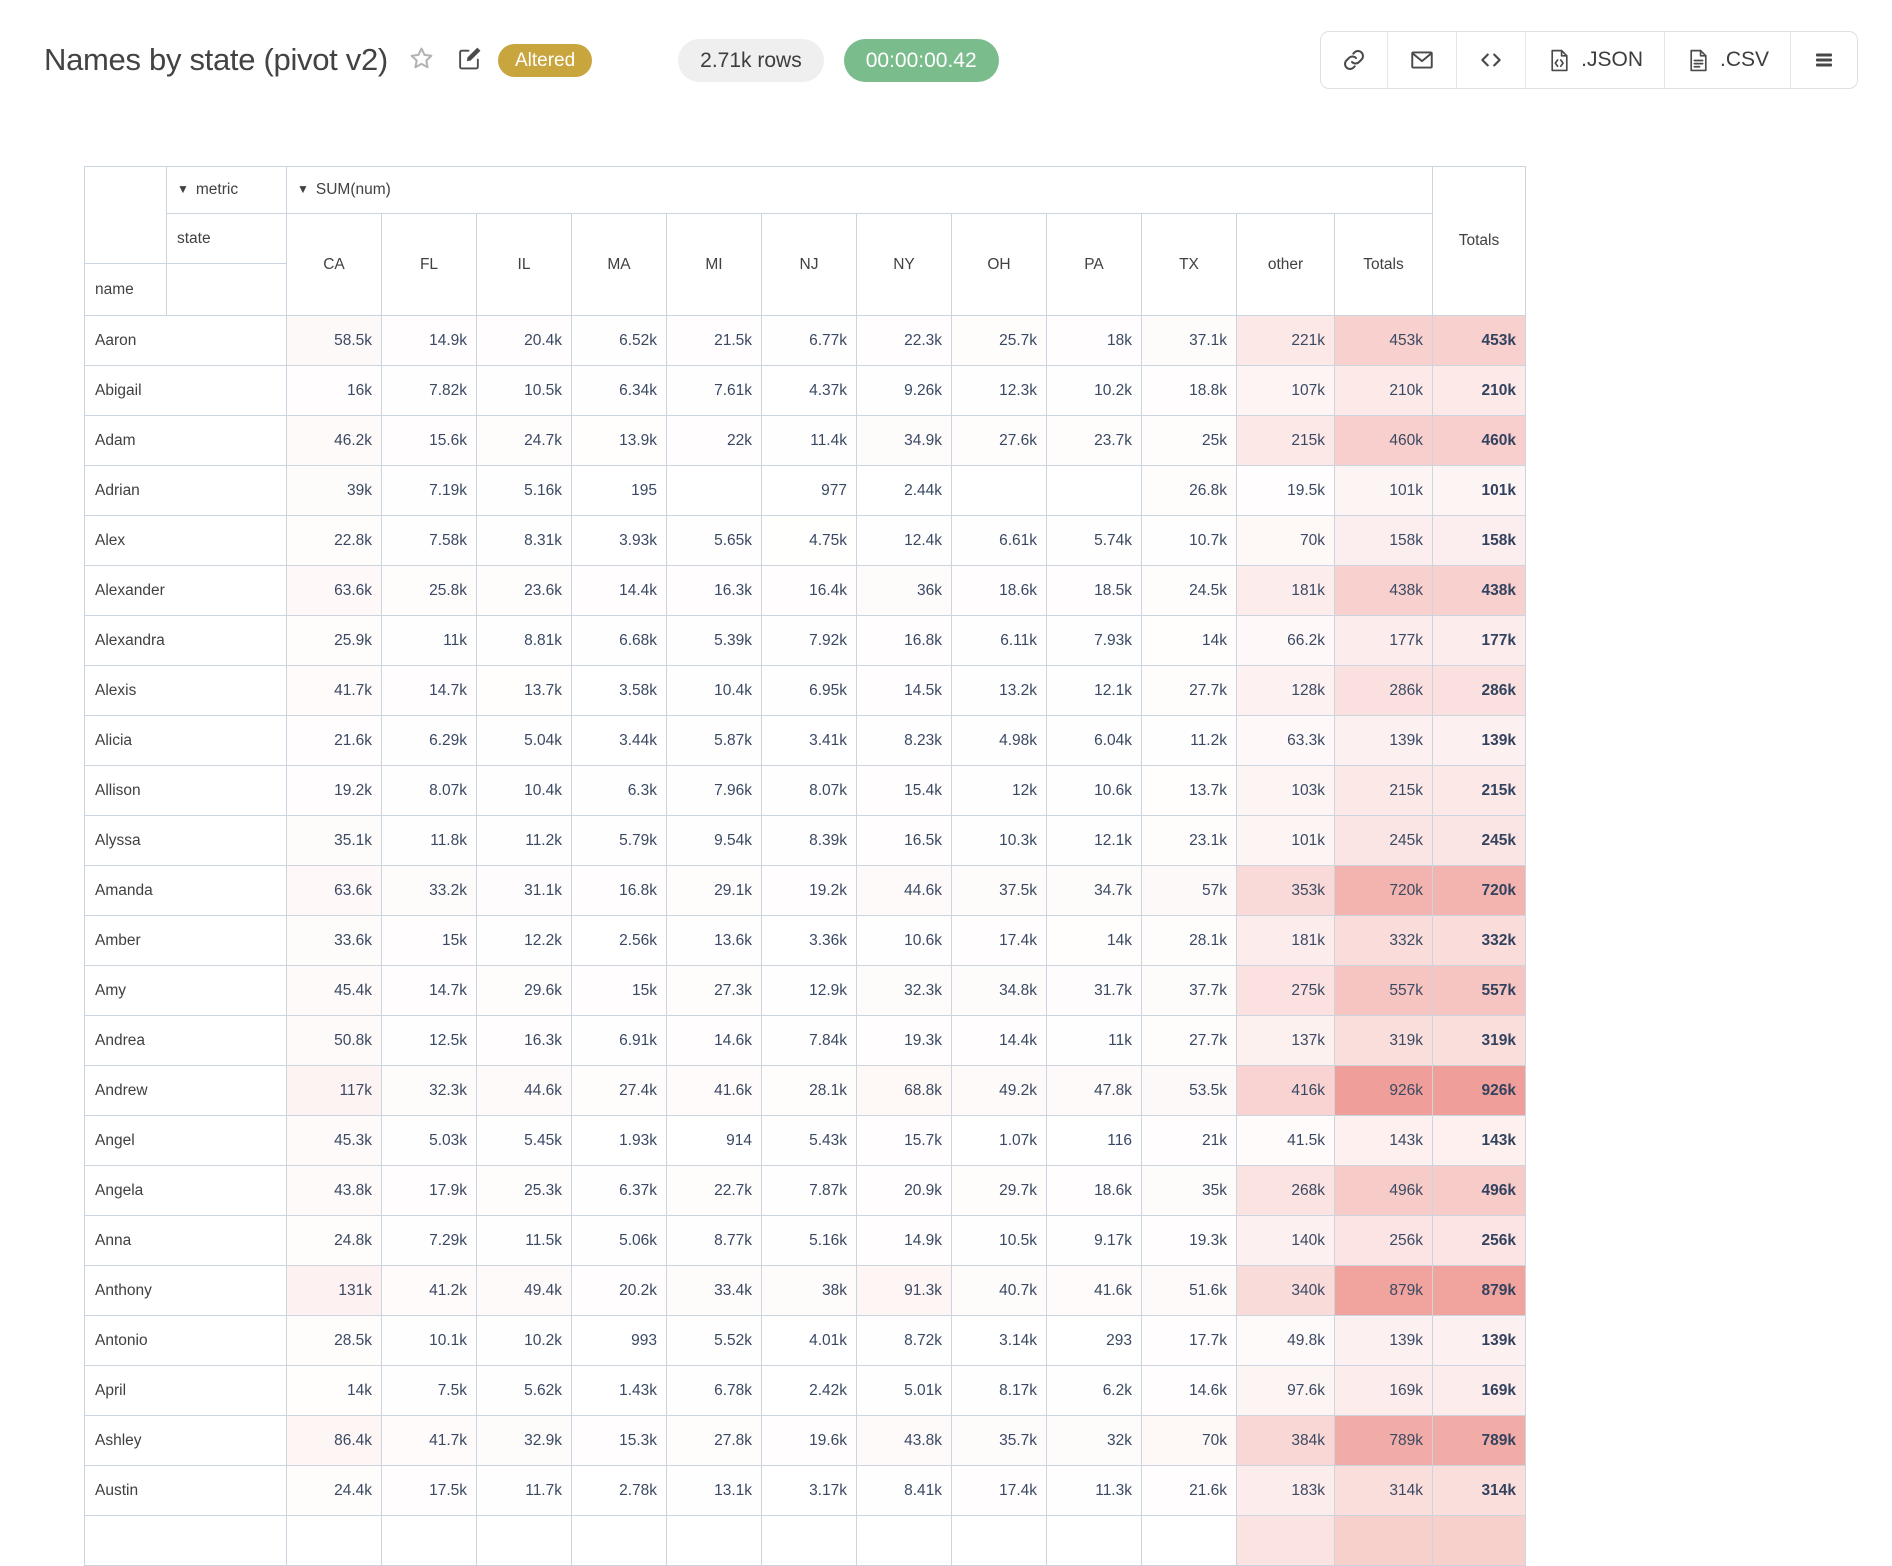  What do you see at coordinates (334, 690) in the screenshot?
I see `value-cell: 41.7k` at bounding box center [334, 690].